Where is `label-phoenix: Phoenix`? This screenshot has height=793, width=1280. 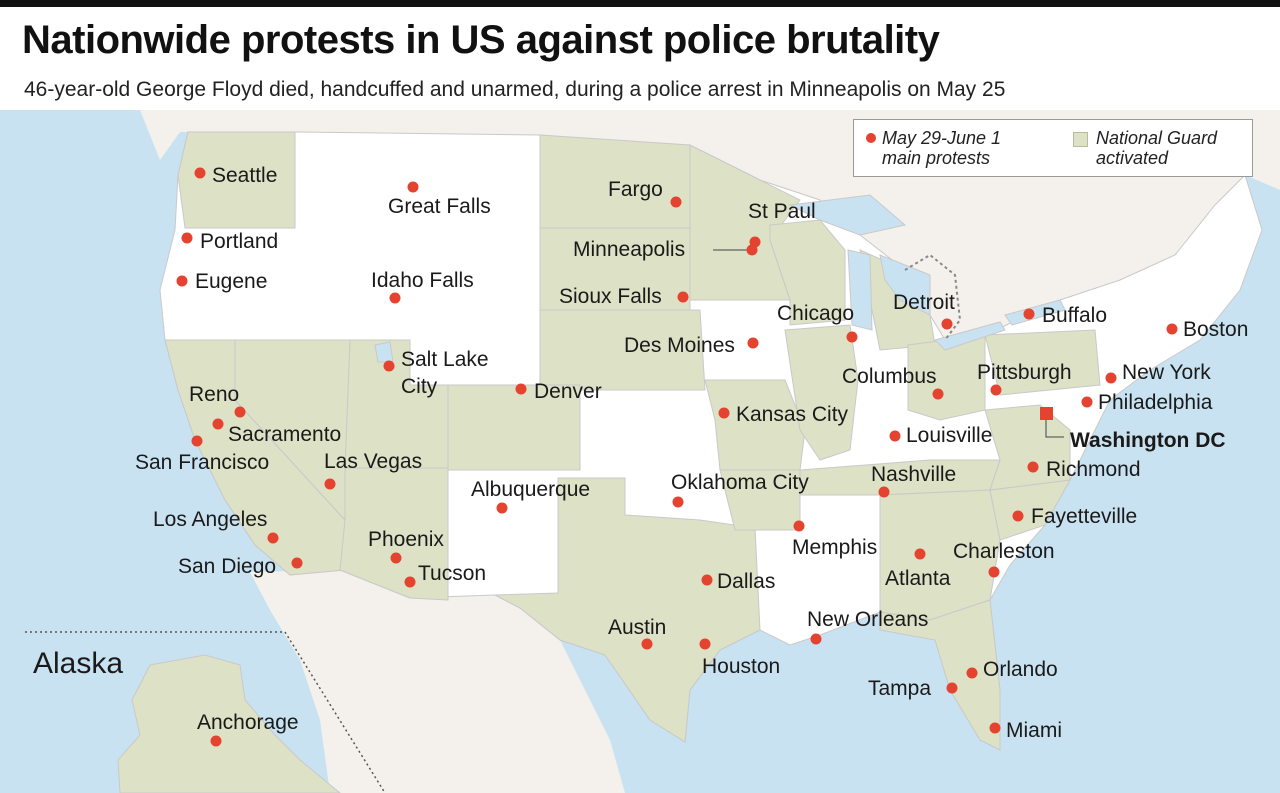
label-phoenix: Phoenix is located at coordinates (406, 539).